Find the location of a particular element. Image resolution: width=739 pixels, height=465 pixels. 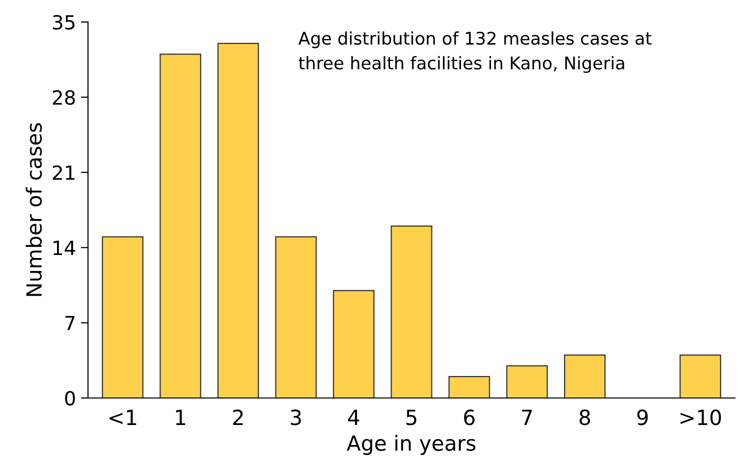

x-tick-label: 2 is located at coordinates (238, 417).